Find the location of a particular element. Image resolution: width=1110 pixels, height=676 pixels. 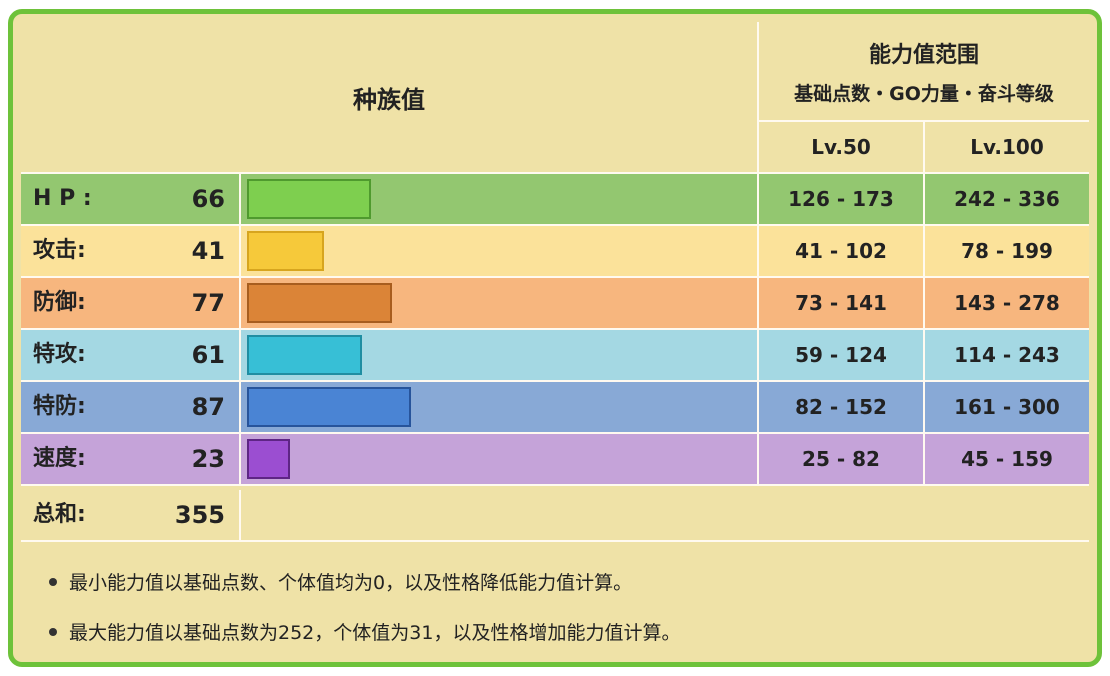

stat-row: 特防: 87 82 - 152 161 - 300 is located at coordinates (555, 407).